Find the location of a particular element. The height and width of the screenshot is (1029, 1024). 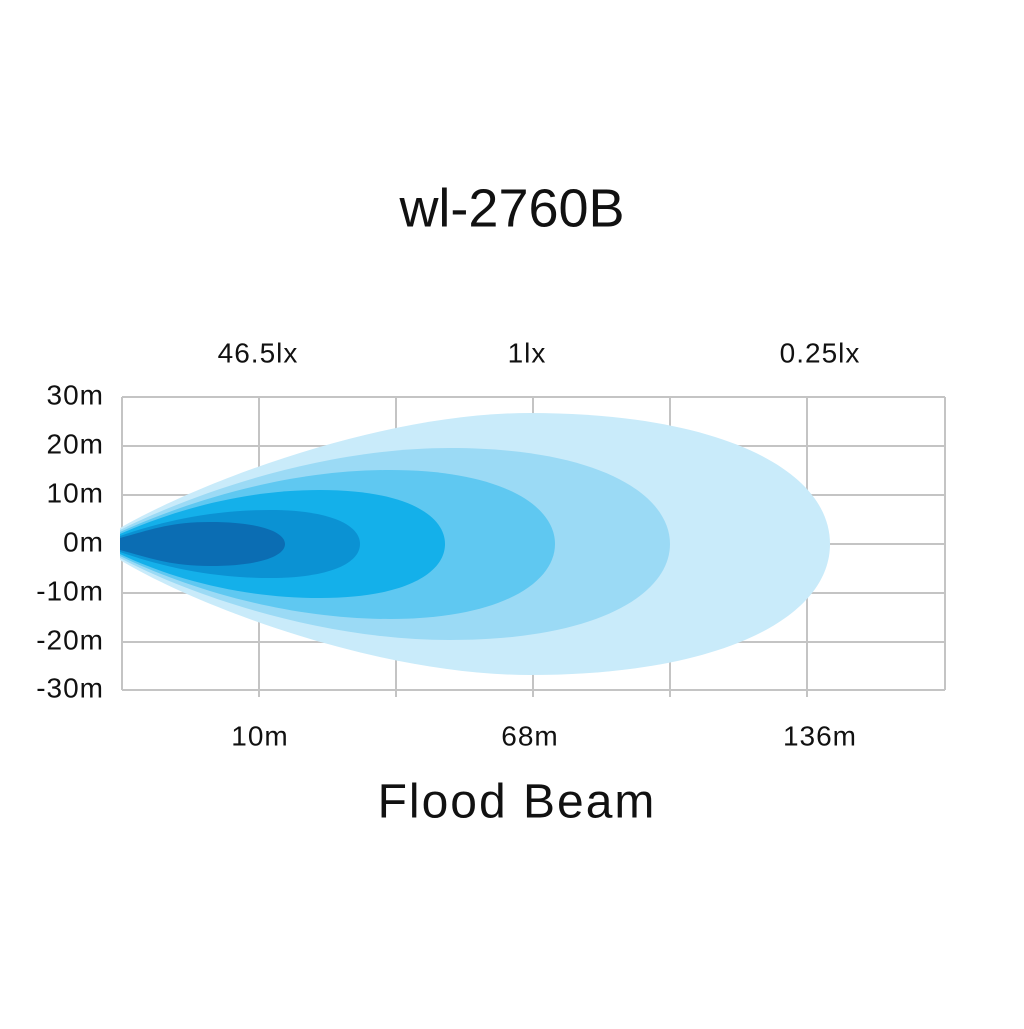

y-label: -20m is located at coordinates (70, 639).